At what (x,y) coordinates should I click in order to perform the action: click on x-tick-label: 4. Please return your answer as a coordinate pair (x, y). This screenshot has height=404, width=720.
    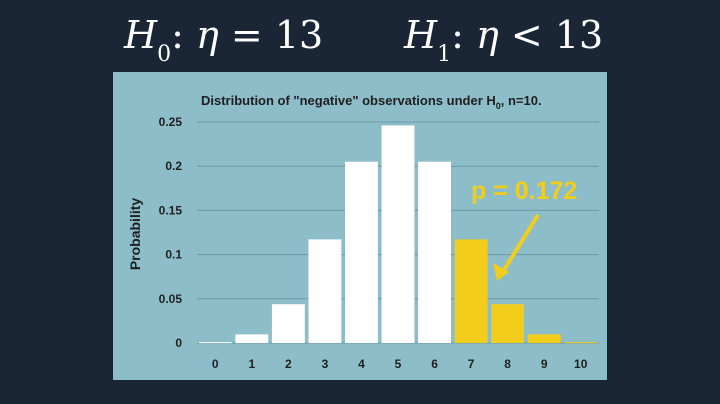
    Looking at the image, I should click on (361, 364).